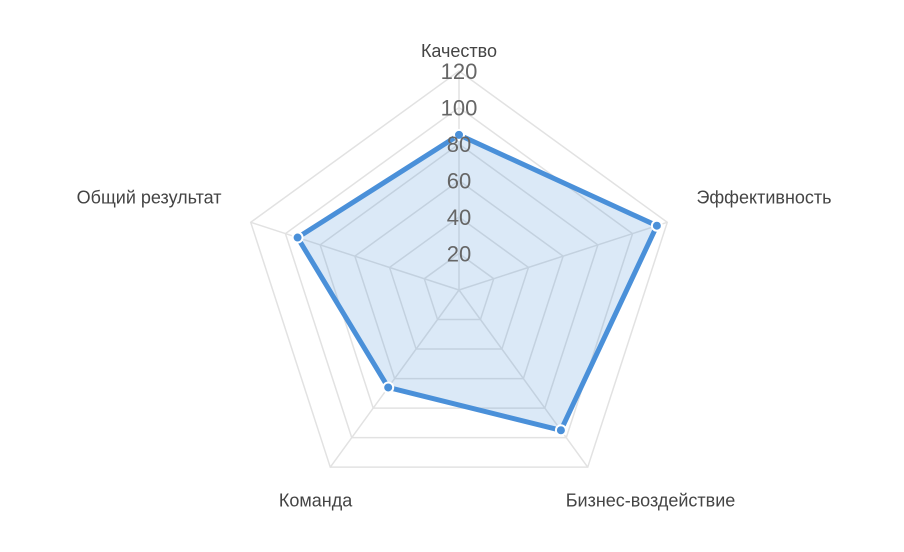 The height and width of the screenshot is (552, 904). Describe the element at coordinates (459, 51) in the screenshot. I see `category-label: Качество` at that location.